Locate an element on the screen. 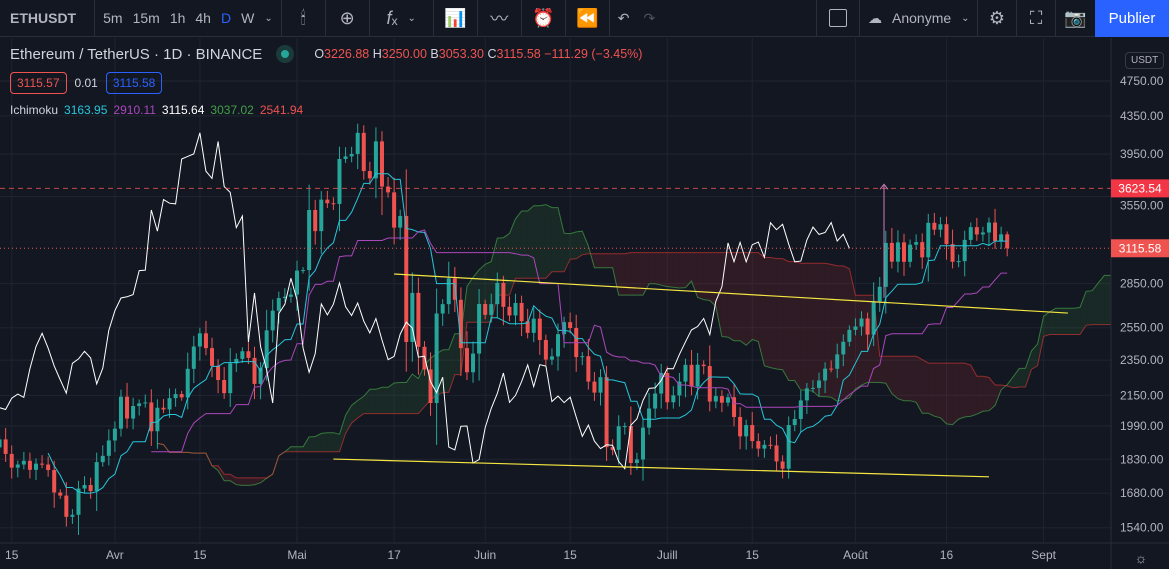 This screenshot has height=569, width=1169. bar-chart-button: 📊 is located at coordinates (456, 18).